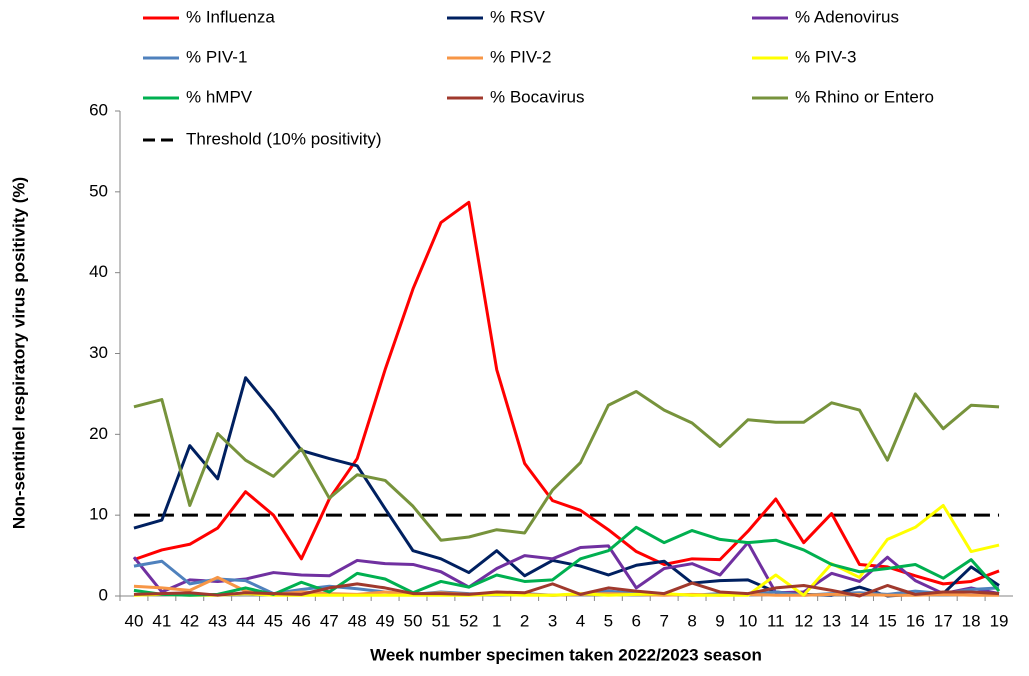 This screenshot has height=676, width=1029. I want to click on x-tick-label: 41, so click(161, 620).